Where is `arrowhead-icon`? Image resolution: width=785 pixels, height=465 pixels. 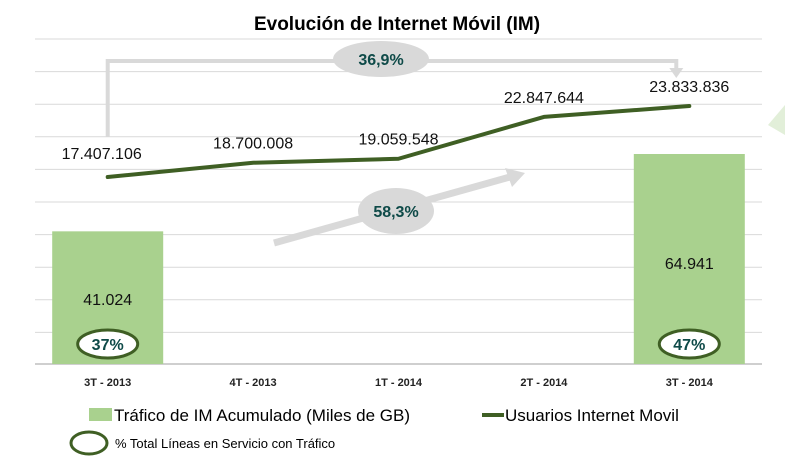 arrowhead-icon is located at coordinates (515, 177).